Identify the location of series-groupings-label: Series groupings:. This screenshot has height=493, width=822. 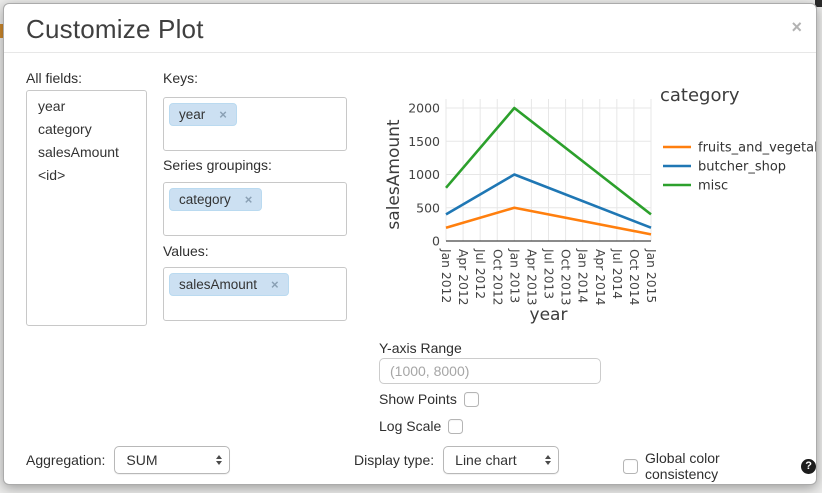
(217, 165).